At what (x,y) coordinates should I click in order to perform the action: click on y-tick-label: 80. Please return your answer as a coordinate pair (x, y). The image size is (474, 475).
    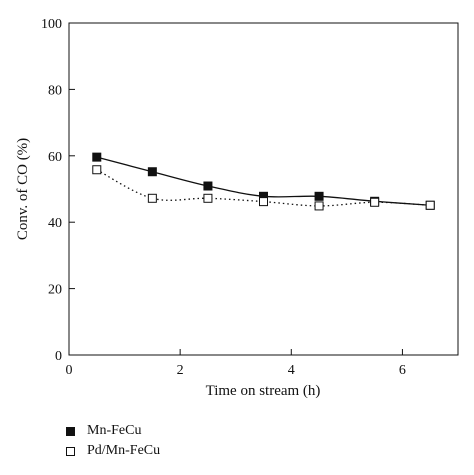
    Looking at the image, I should click on (55, 90).